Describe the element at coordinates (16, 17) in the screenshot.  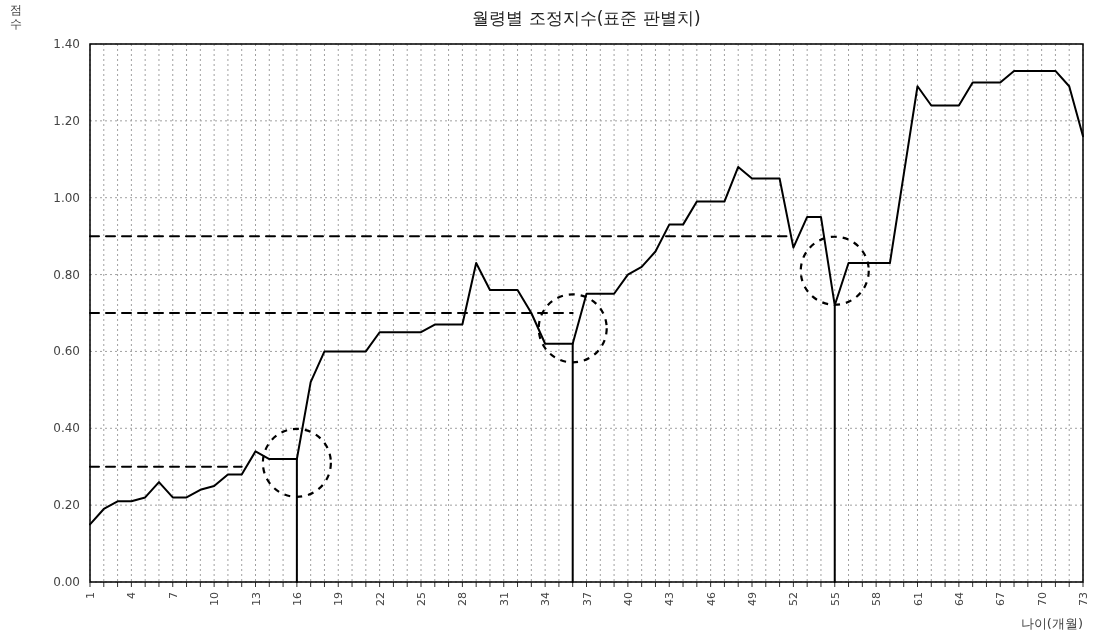
I see `y-axis-title: 점수` at that location.